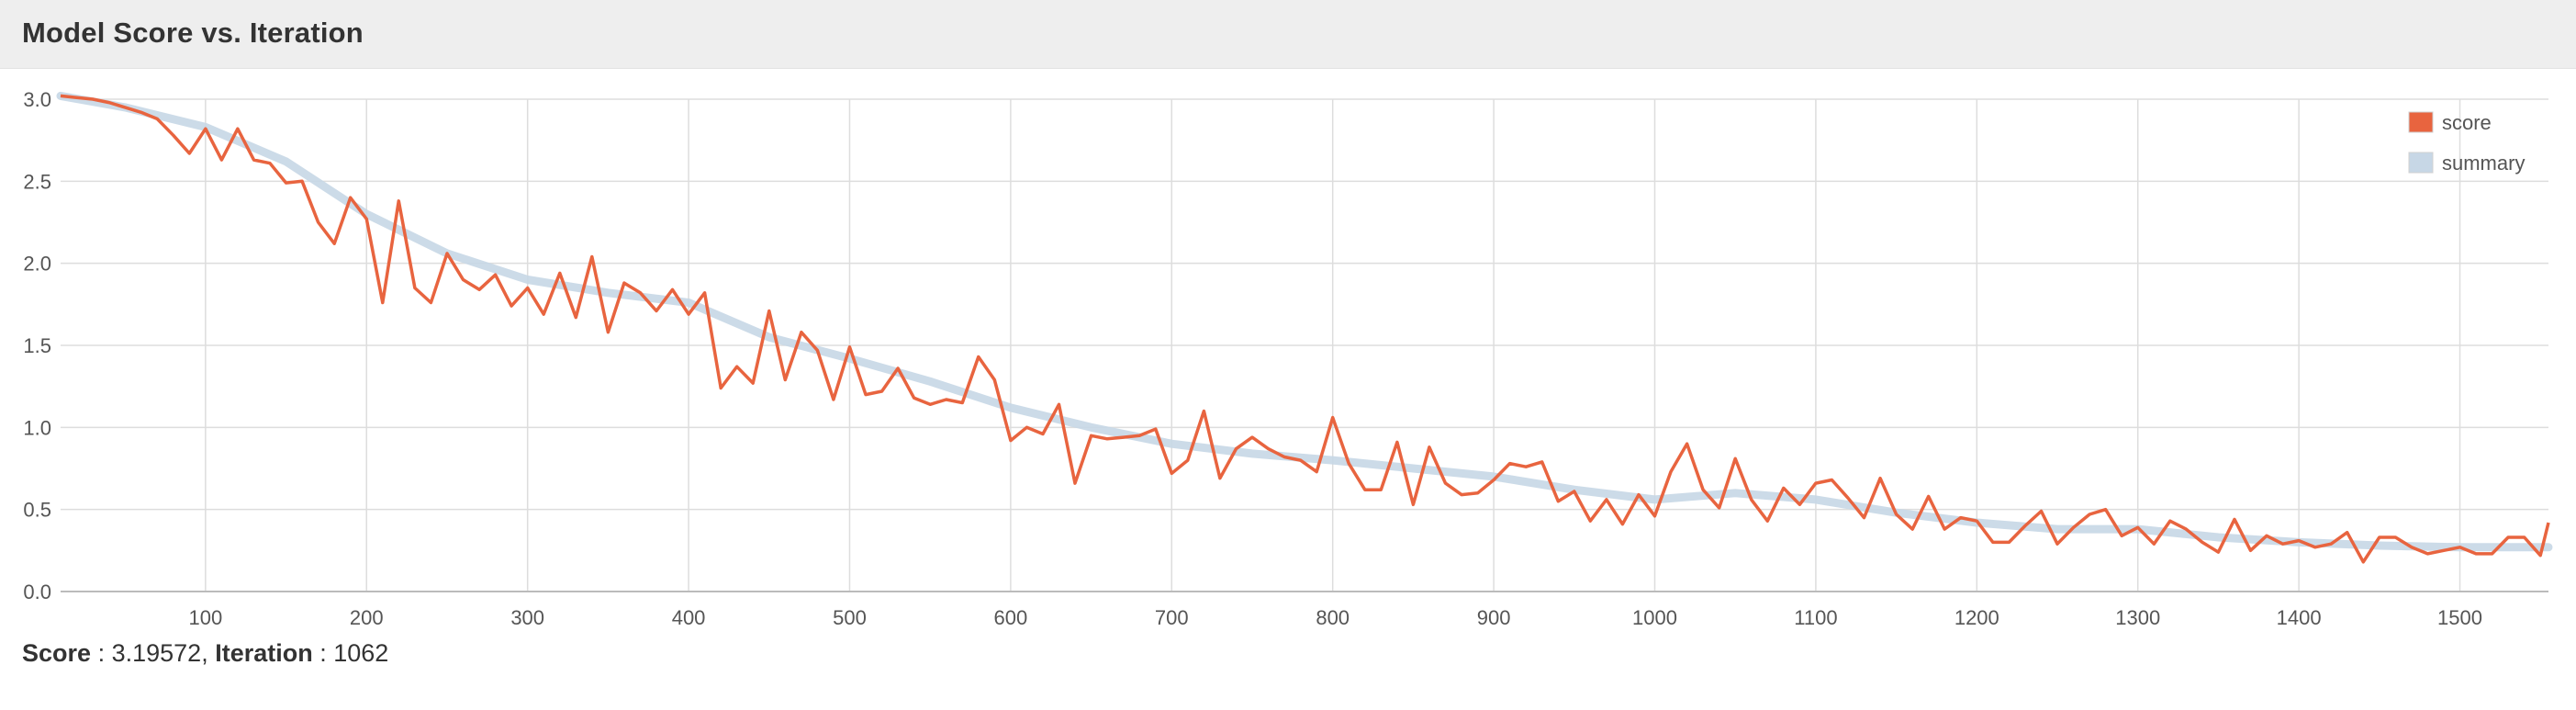 The height and width of the screenshot is (710, 2576). Describe the element at coordinates (37, 182) in the screenshot. I see `y-tick-label: 2.5` at that location.